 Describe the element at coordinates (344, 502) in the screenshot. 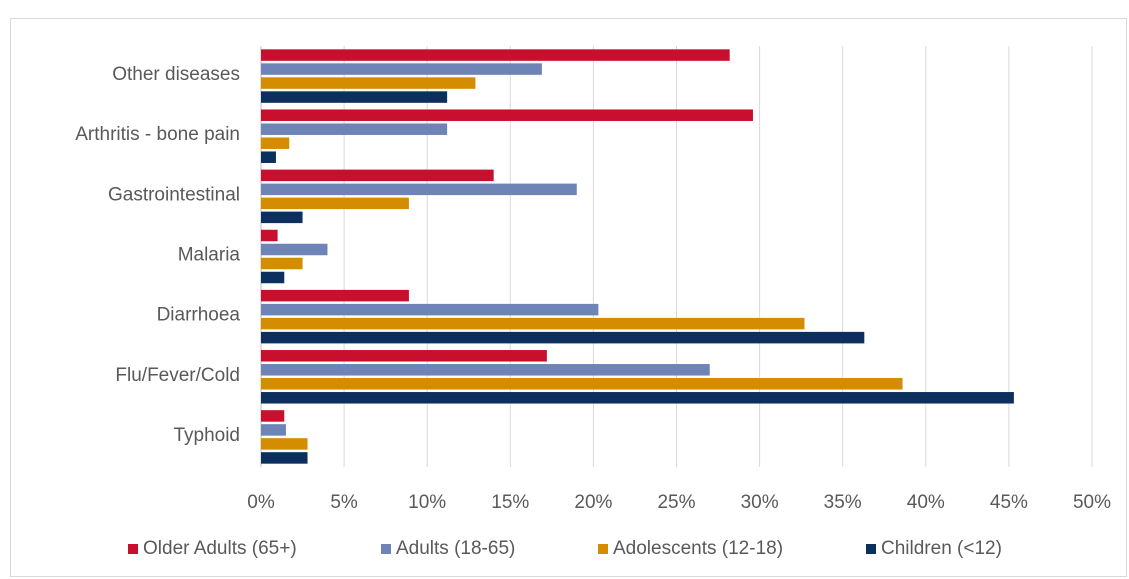

I see `x-tick-label: 5%` at that location.